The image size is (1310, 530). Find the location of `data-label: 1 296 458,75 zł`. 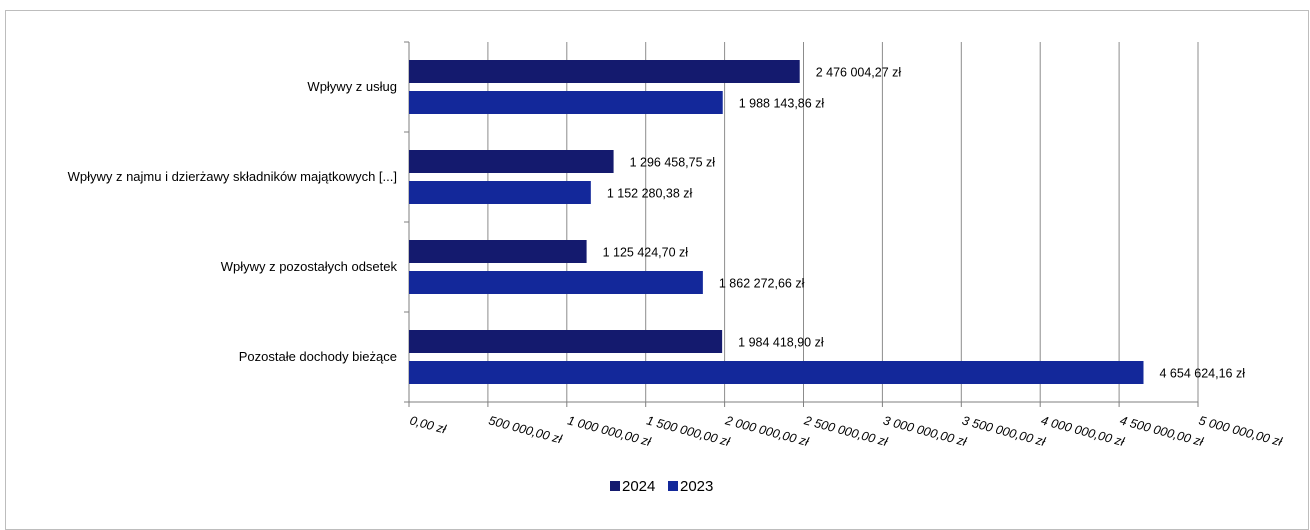

data-label: 1 296 458,75 zł is located at coordinates (673, 163).